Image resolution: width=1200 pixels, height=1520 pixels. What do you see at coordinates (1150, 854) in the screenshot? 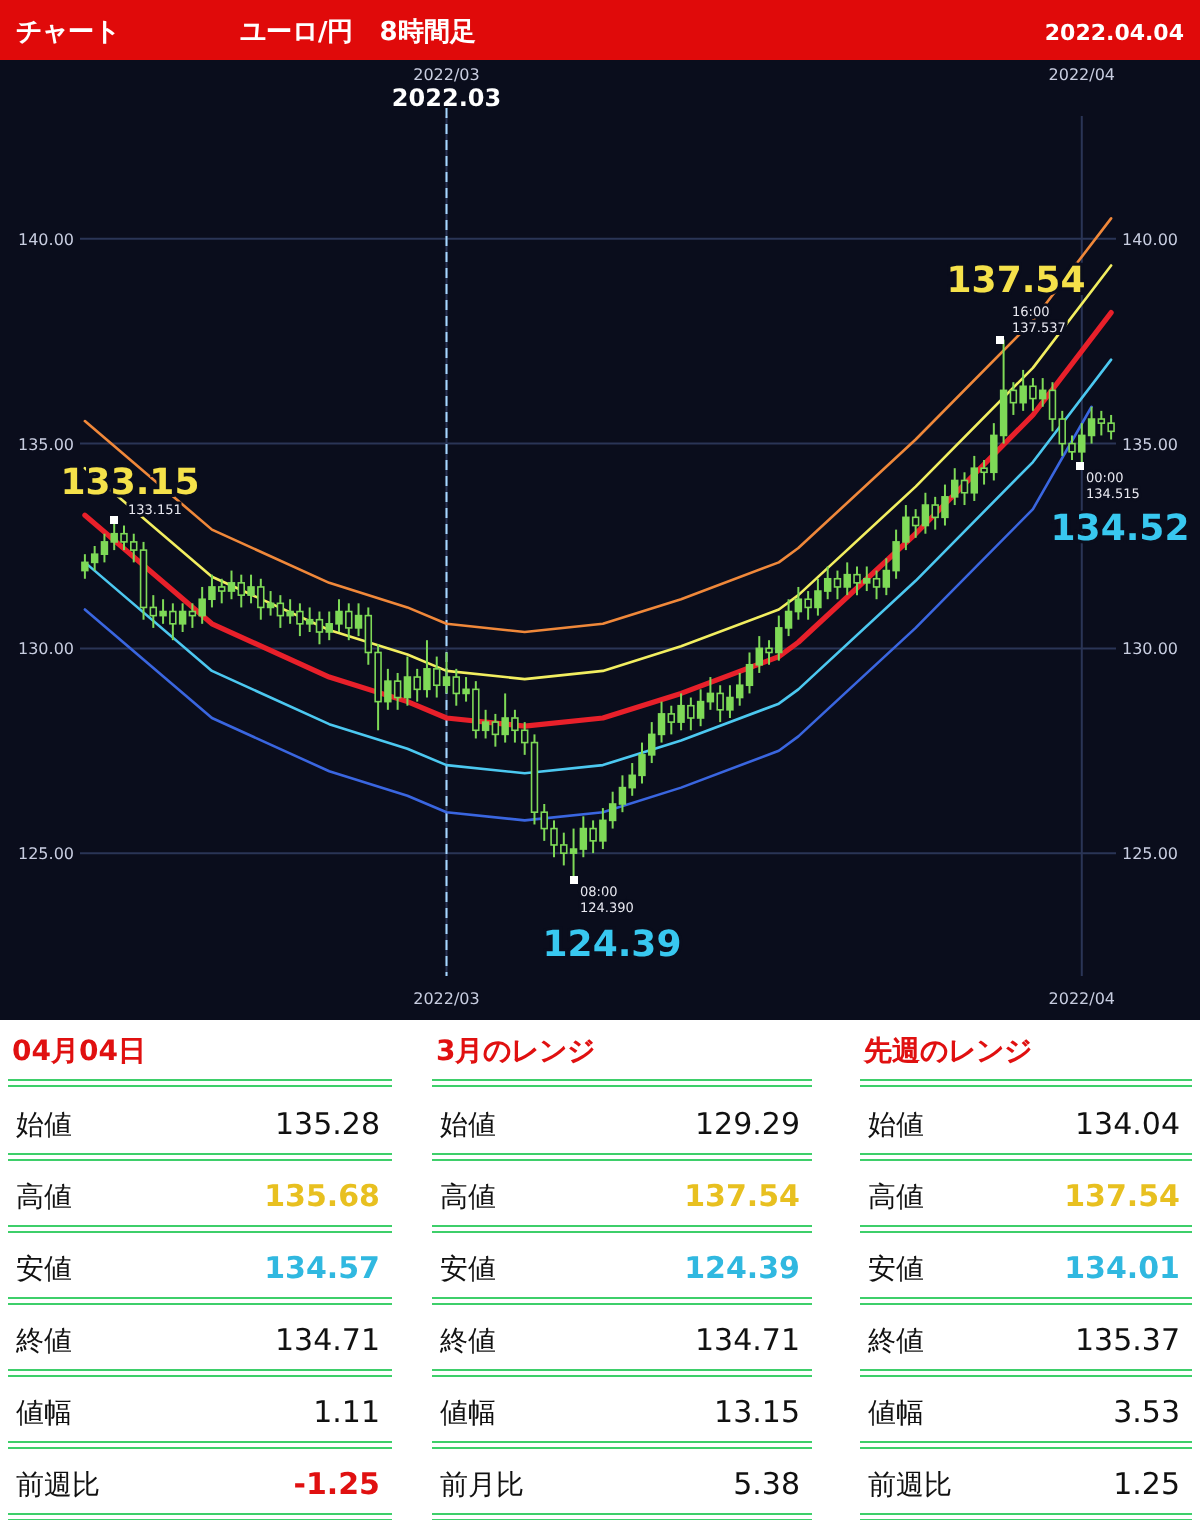
I see `y2-tick-label: 125.00` at bounding box center [1150, 854].